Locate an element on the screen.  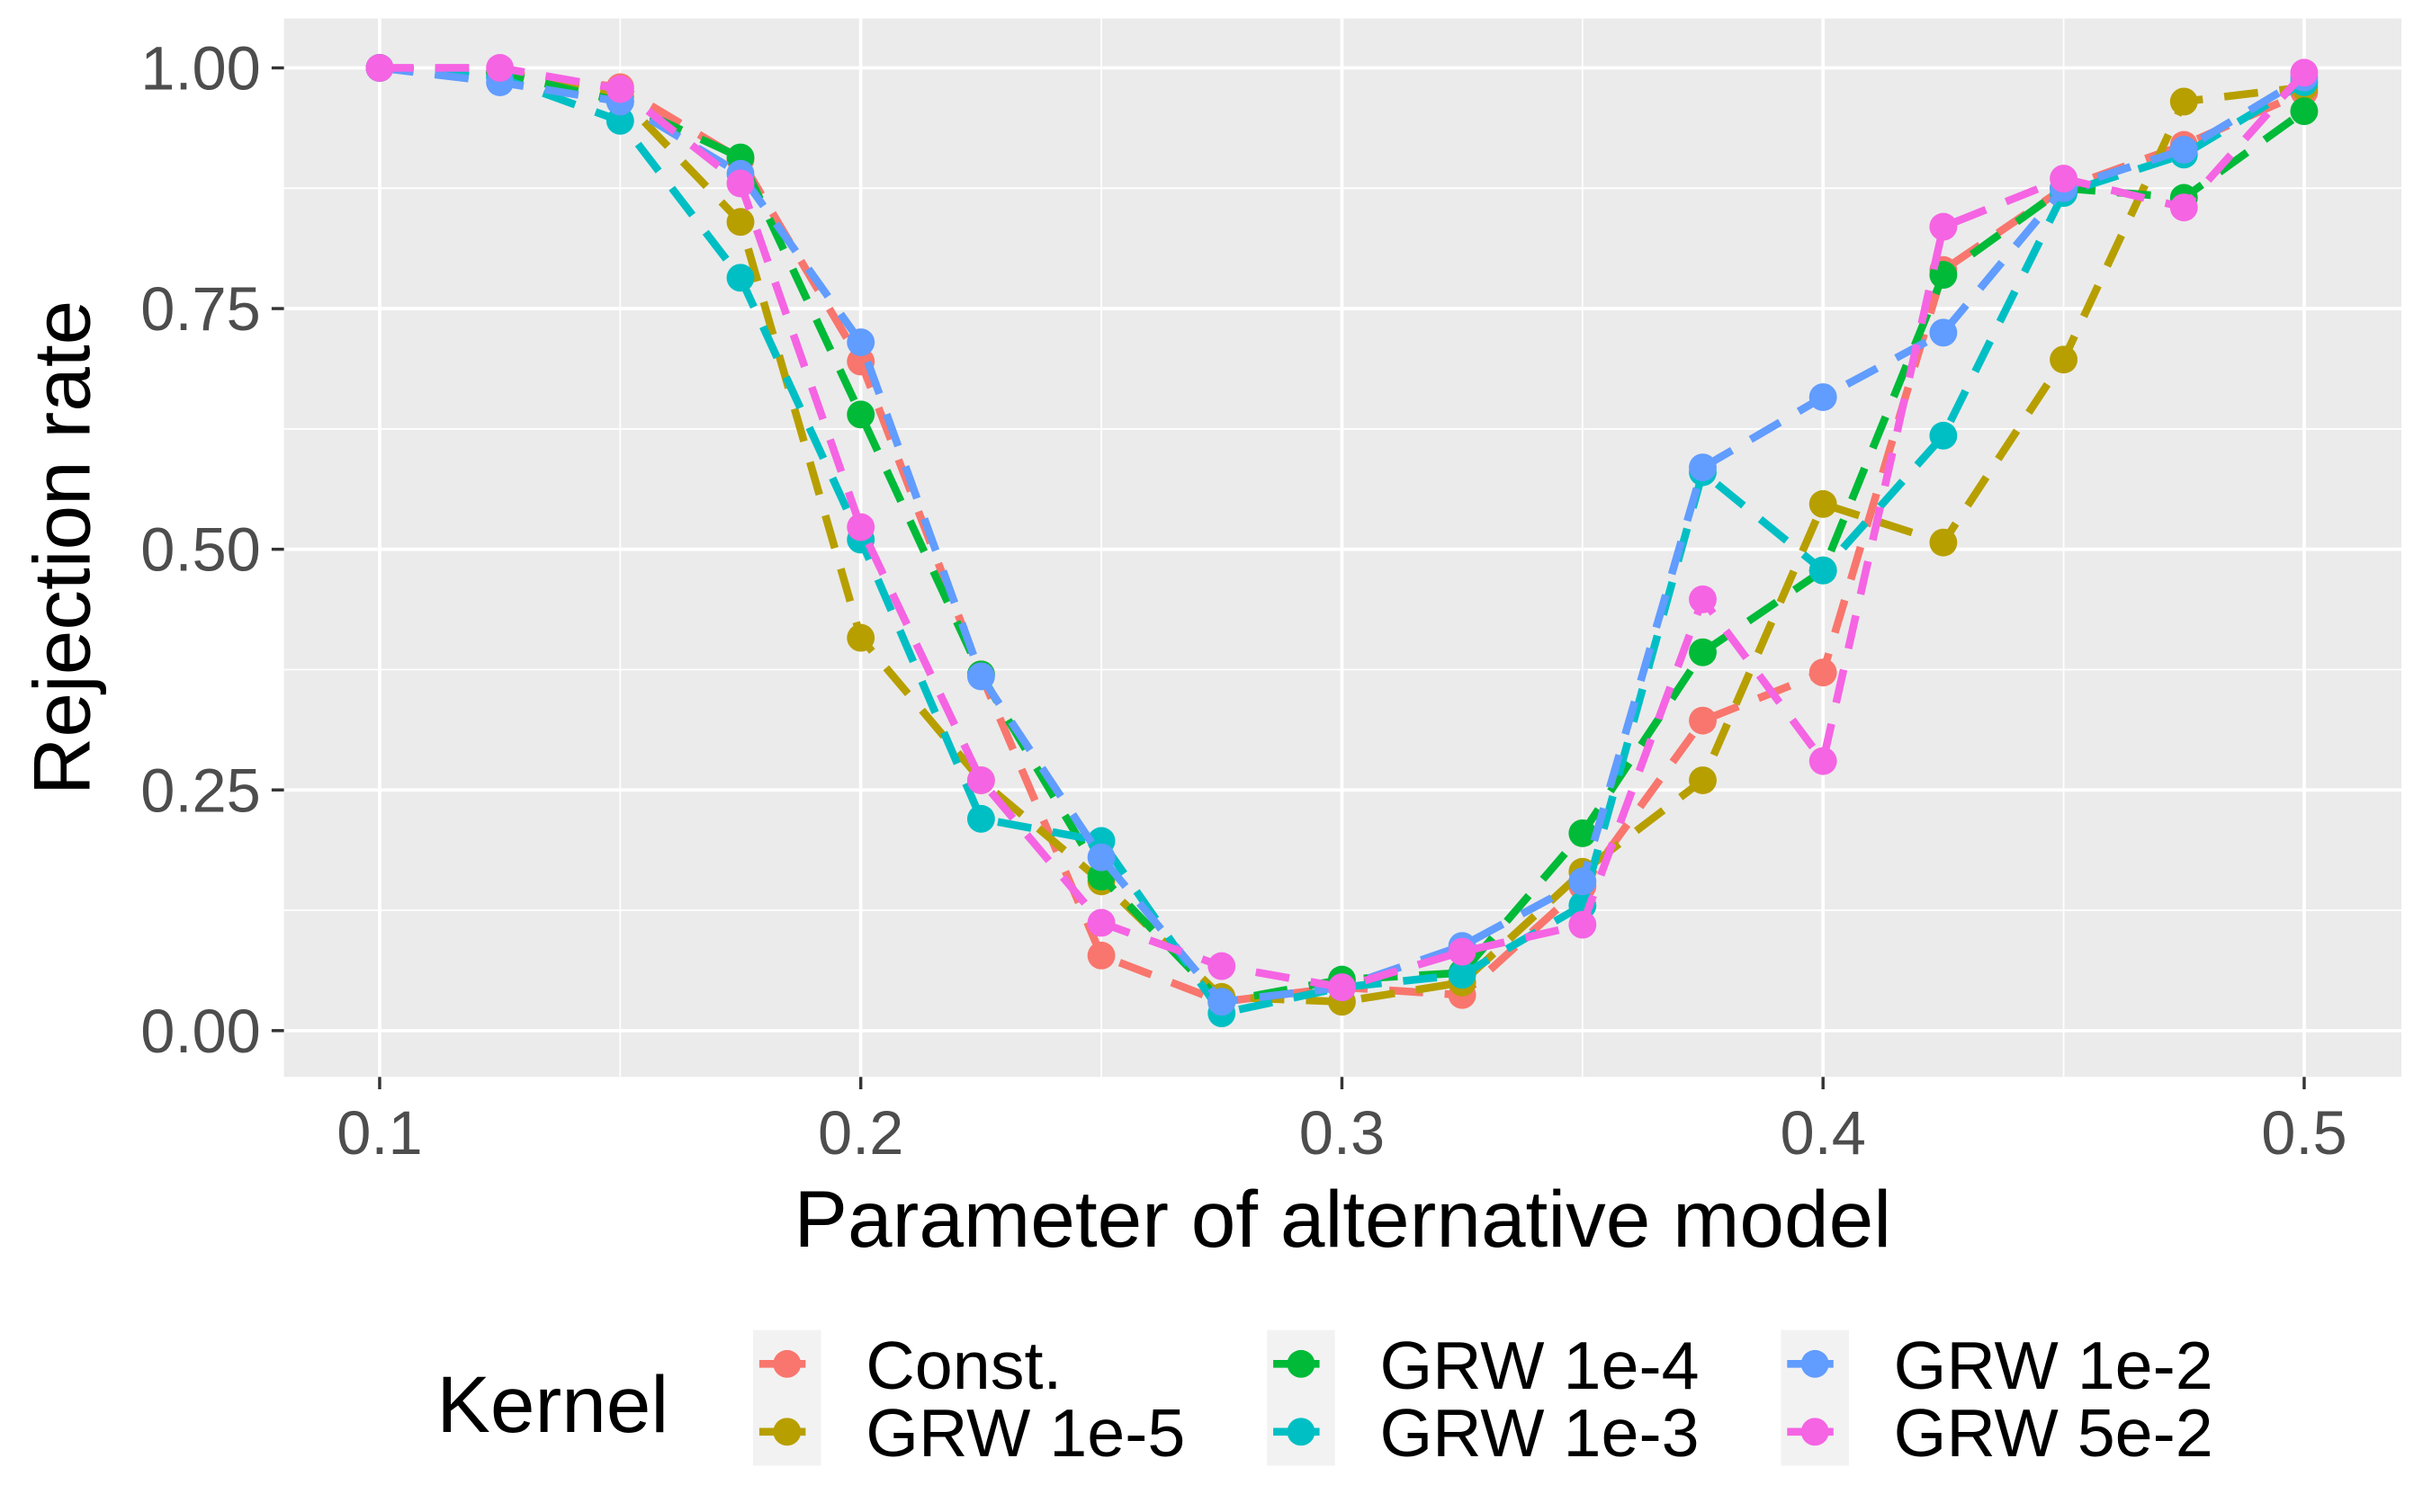
y-tick-label: 0.75 is located at coordinates (200, 309).